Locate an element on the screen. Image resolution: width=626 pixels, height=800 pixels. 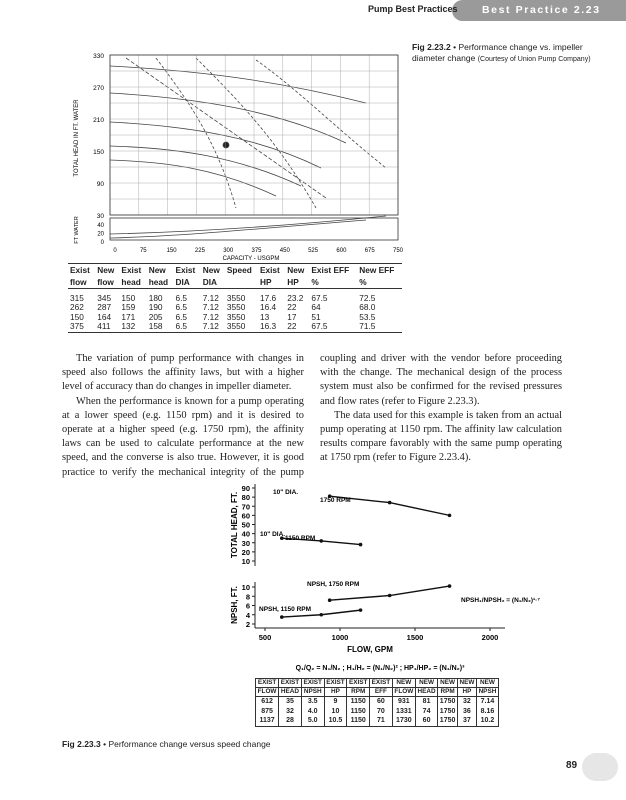
table-cell: 22 is located at coordinates (292, 326).